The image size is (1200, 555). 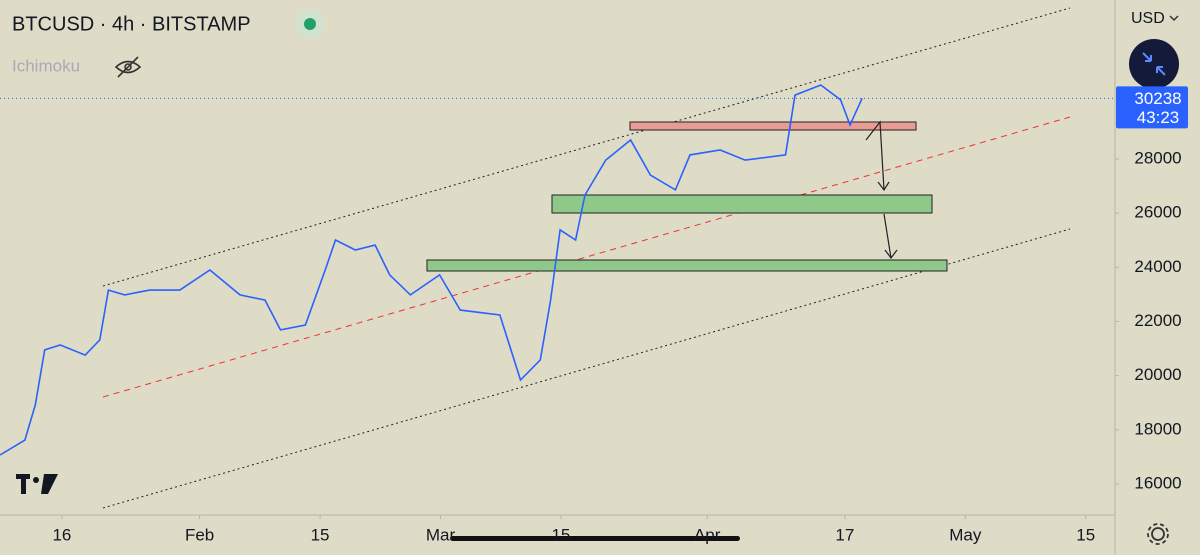 What do you see at coordinates (1158, 534) in the screenshot?
I see `settings-icon` at bounding box center [1158, 534].